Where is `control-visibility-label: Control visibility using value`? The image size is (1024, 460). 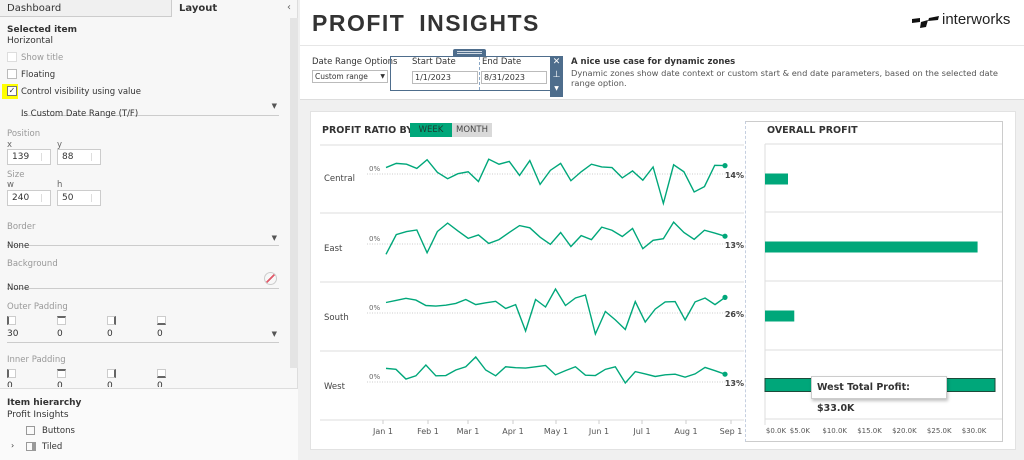 control-visibility-label: Control visibility using value is located at coordinates (81, 92).